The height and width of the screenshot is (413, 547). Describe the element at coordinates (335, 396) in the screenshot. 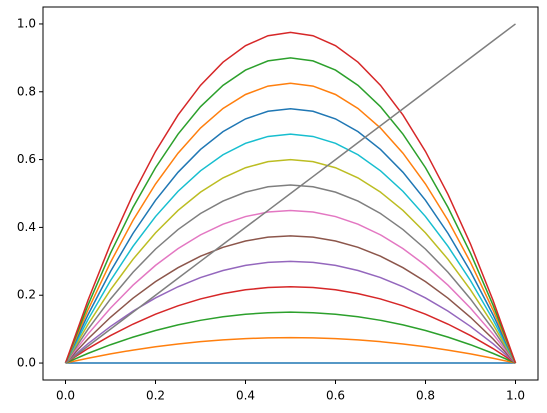

I see `x-tick-label: 0.6` at that location.